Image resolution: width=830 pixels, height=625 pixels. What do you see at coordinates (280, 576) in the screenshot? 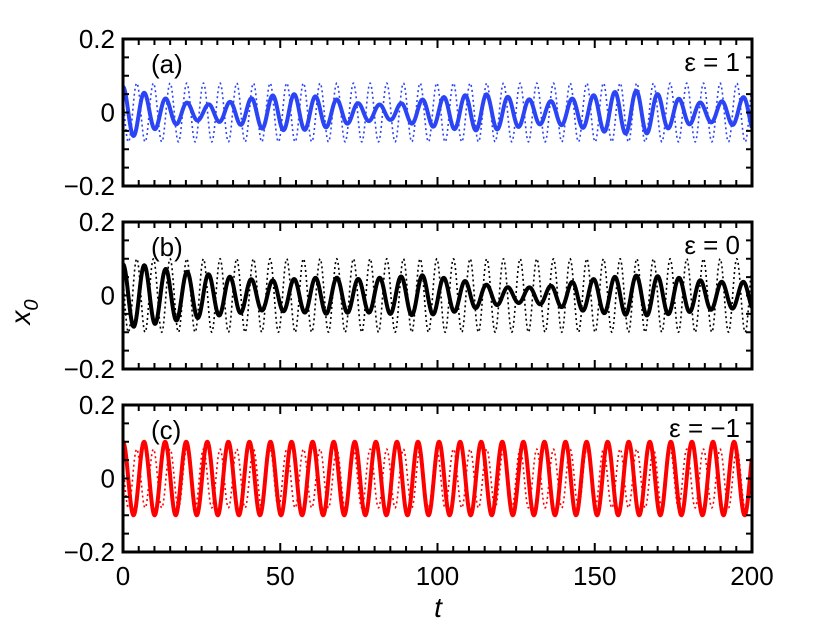
I see `x-tick-label: 50` at bounding box center [280, 576].